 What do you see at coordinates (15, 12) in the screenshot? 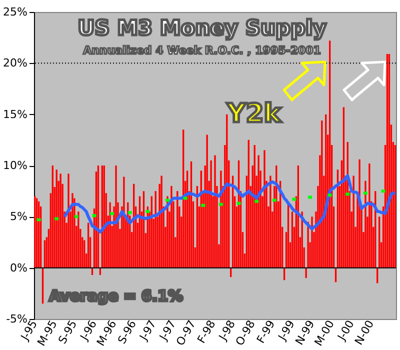
I see `y-tick-label: 25%` at bounding box center [15, 12].